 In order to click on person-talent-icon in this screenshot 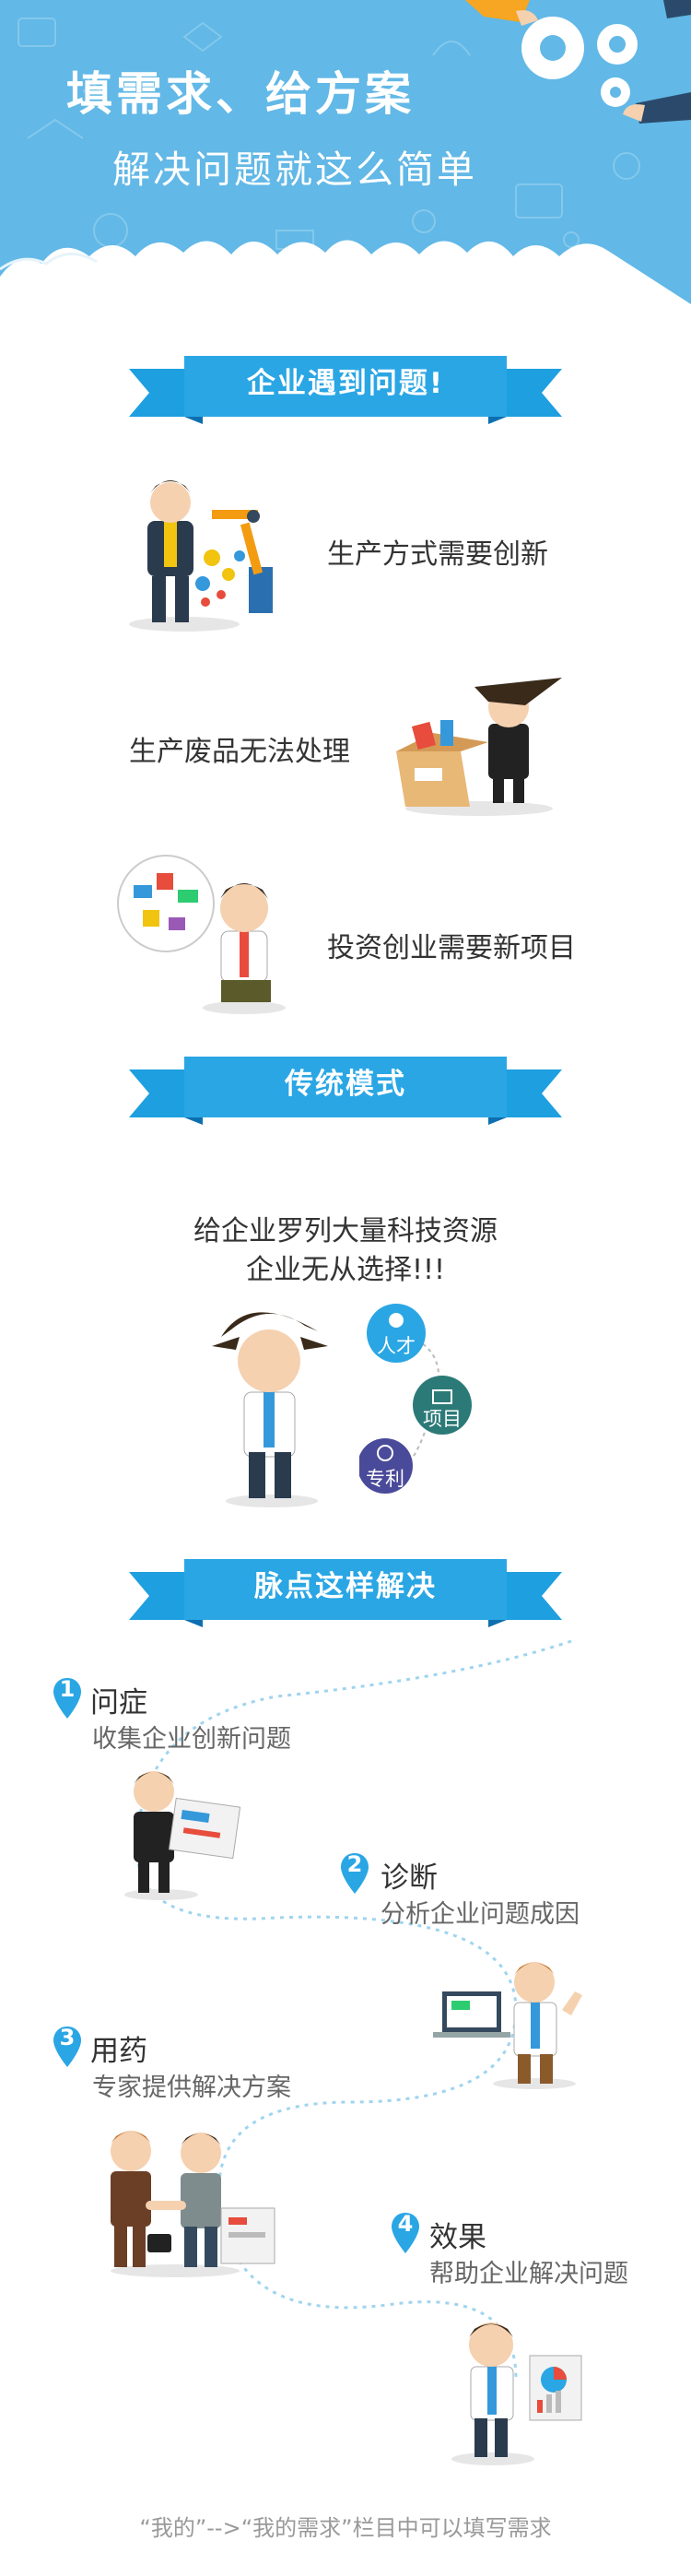, I will do `click(396, 1333)`.